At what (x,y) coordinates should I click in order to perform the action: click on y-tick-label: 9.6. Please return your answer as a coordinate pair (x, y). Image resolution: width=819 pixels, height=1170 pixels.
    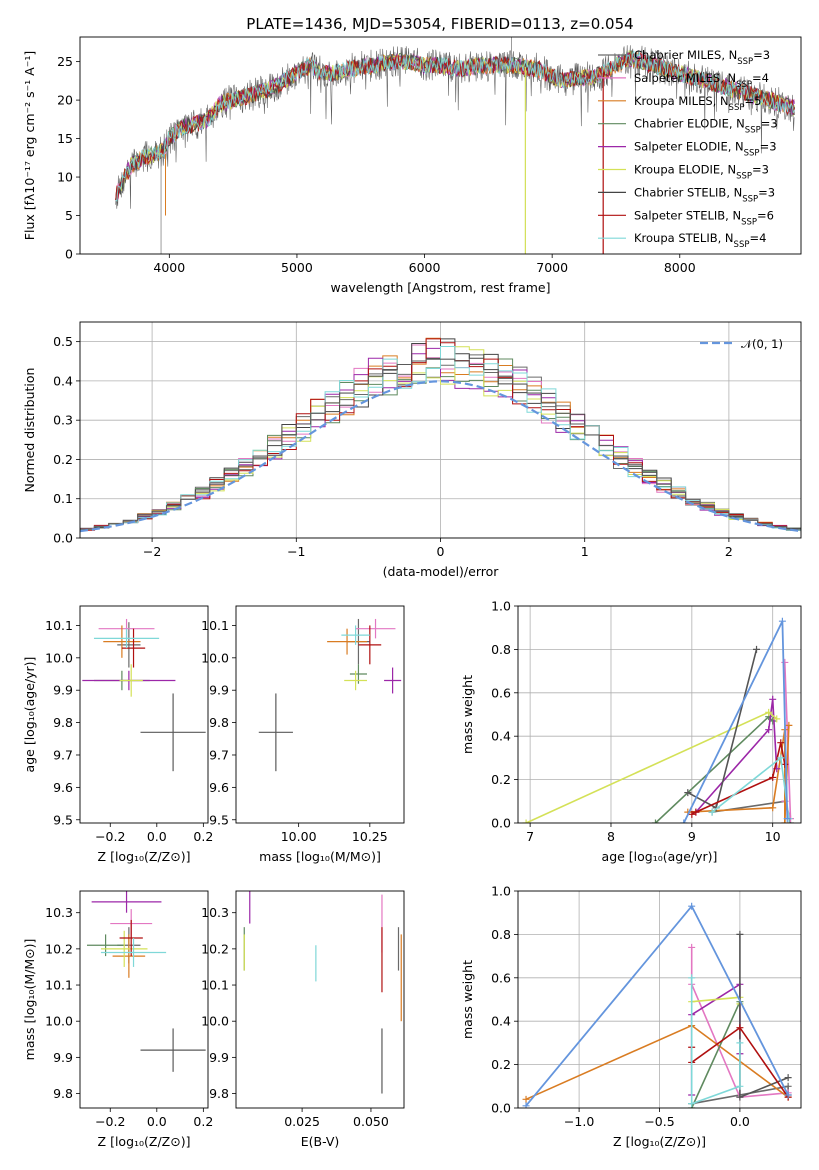
    Looking at the image, I should click on (219, 787).